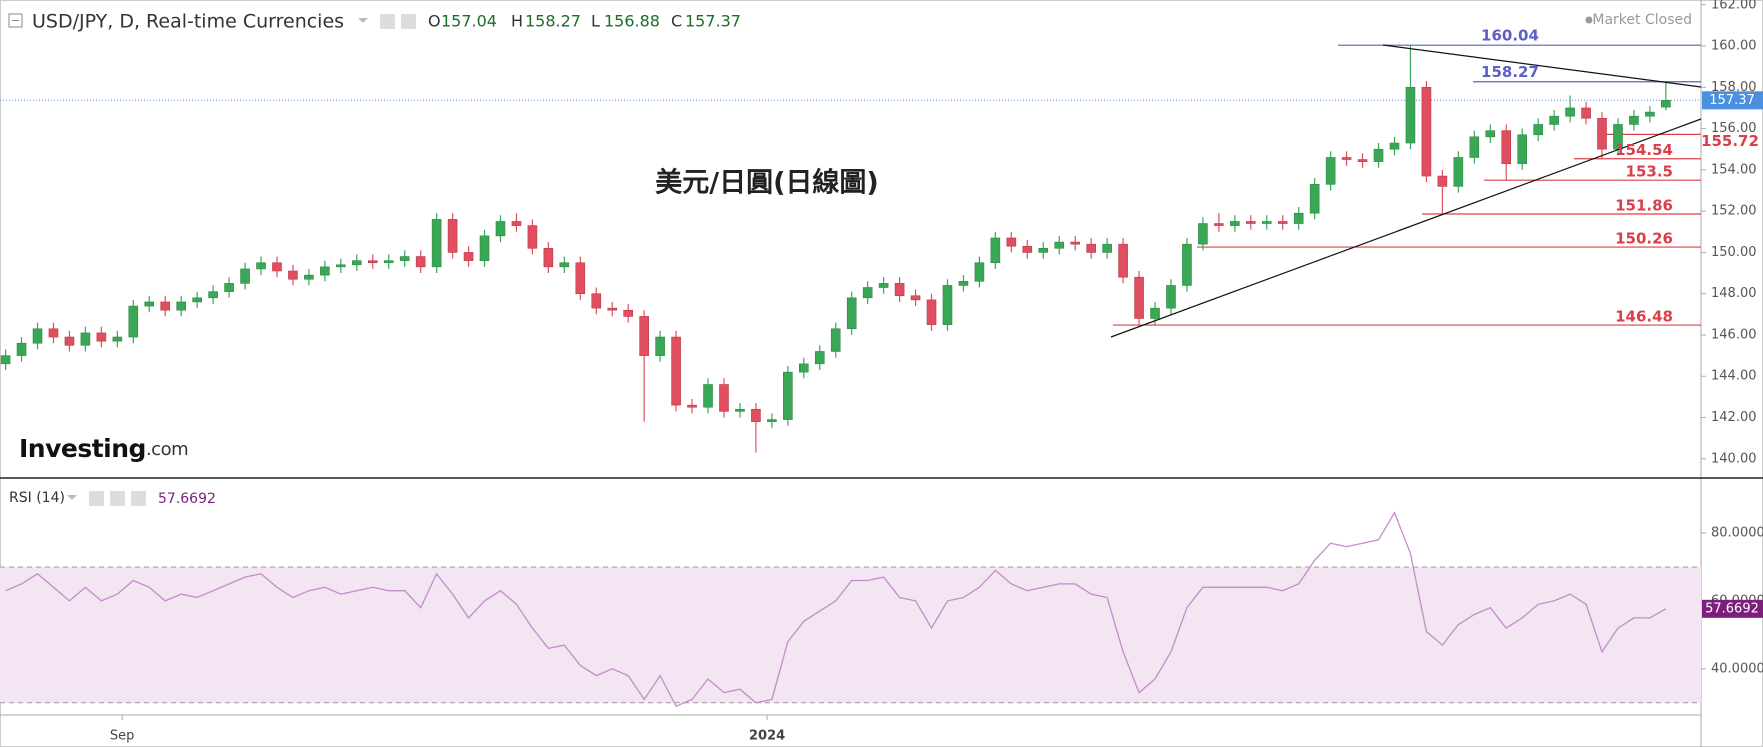 This screenshot has height=747, width=1763. I want to click on ohlc-letter: O, so click(434, 21).